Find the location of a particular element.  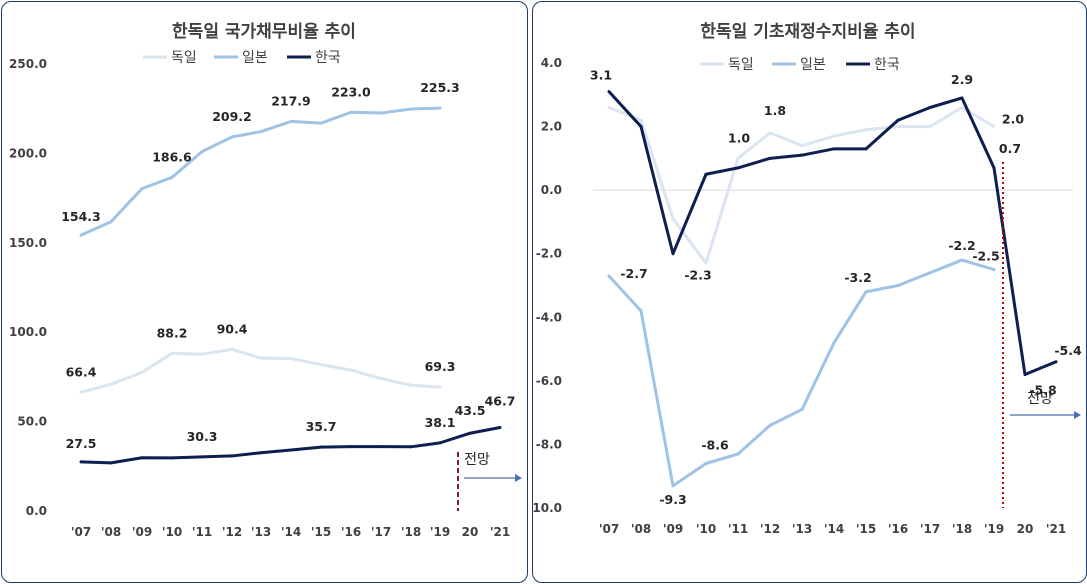

data-label: -3.2 is located at coordinates (857, 277).